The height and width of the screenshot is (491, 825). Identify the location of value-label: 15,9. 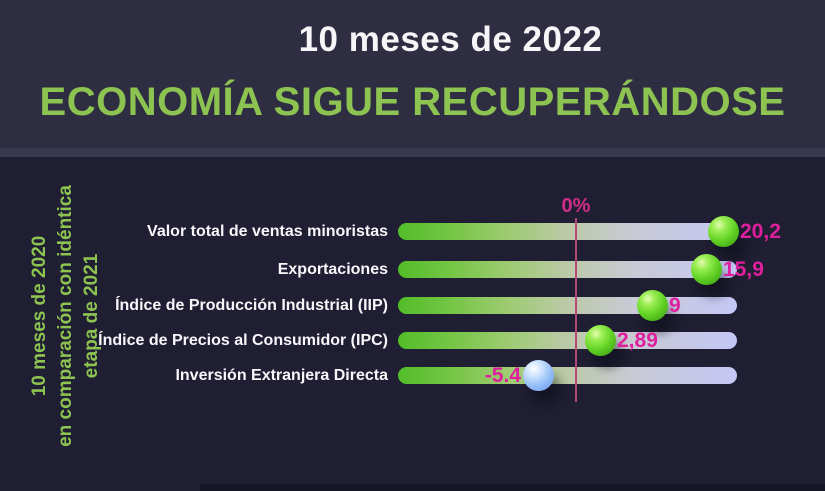
(743, 269).